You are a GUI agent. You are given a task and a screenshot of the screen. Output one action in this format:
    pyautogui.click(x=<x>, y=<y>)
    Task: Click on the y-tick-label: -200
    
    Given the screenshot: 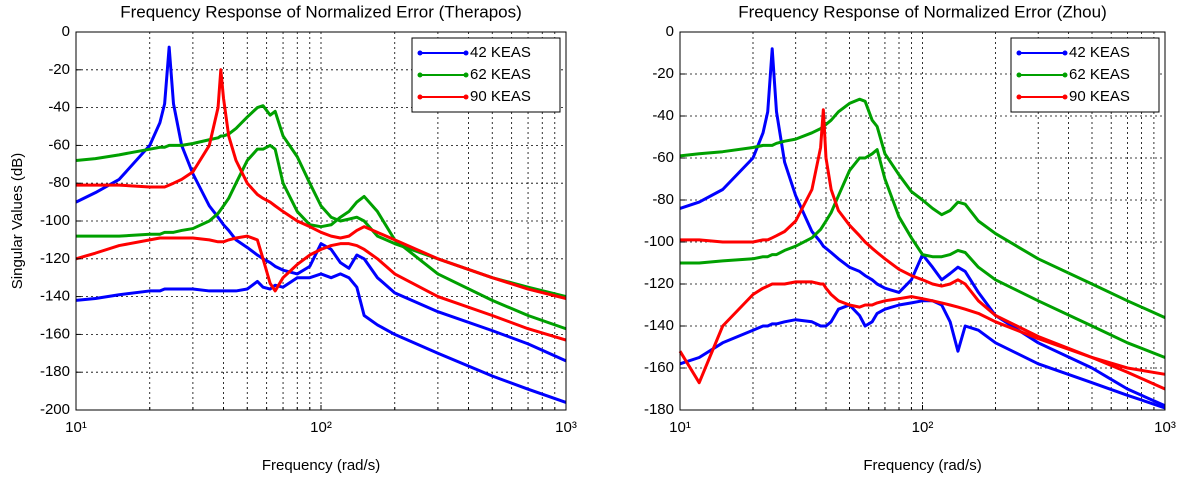 What is the action you would take?
    pyautogui.click(x=55, y=409)
    